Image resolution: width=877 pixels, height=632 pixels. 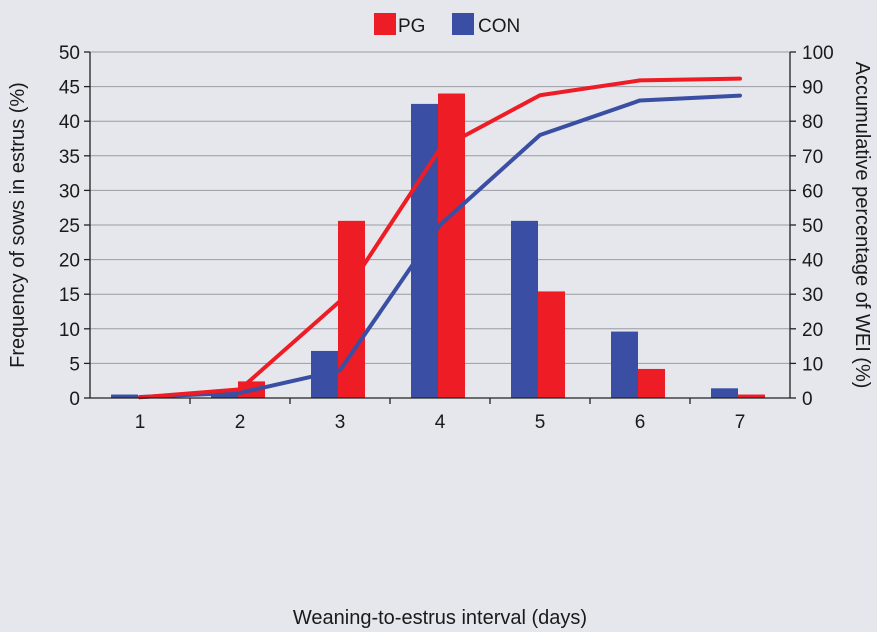 What do you see at coordinates (807, 399) in the screenshot?
I see `y2-tick-label: 0` at bounding box center [807, 399].